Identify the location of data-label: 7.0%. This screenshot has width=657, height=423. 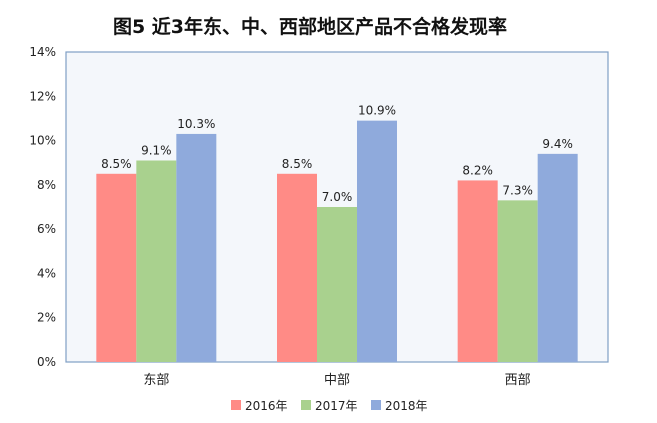
(337, 197).